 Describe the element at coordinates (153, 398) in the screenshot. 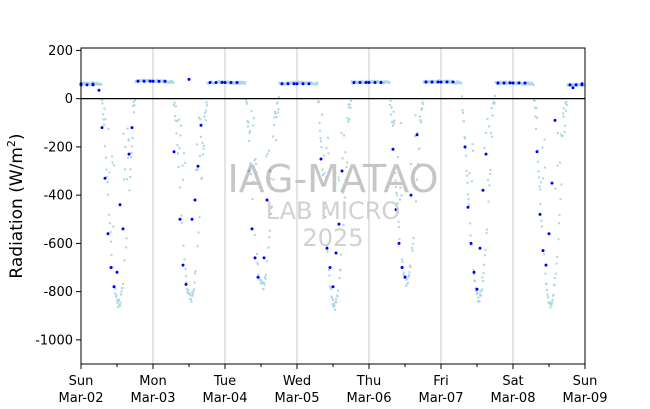

I see `x-tick-label-date: Mar-03` at that location.